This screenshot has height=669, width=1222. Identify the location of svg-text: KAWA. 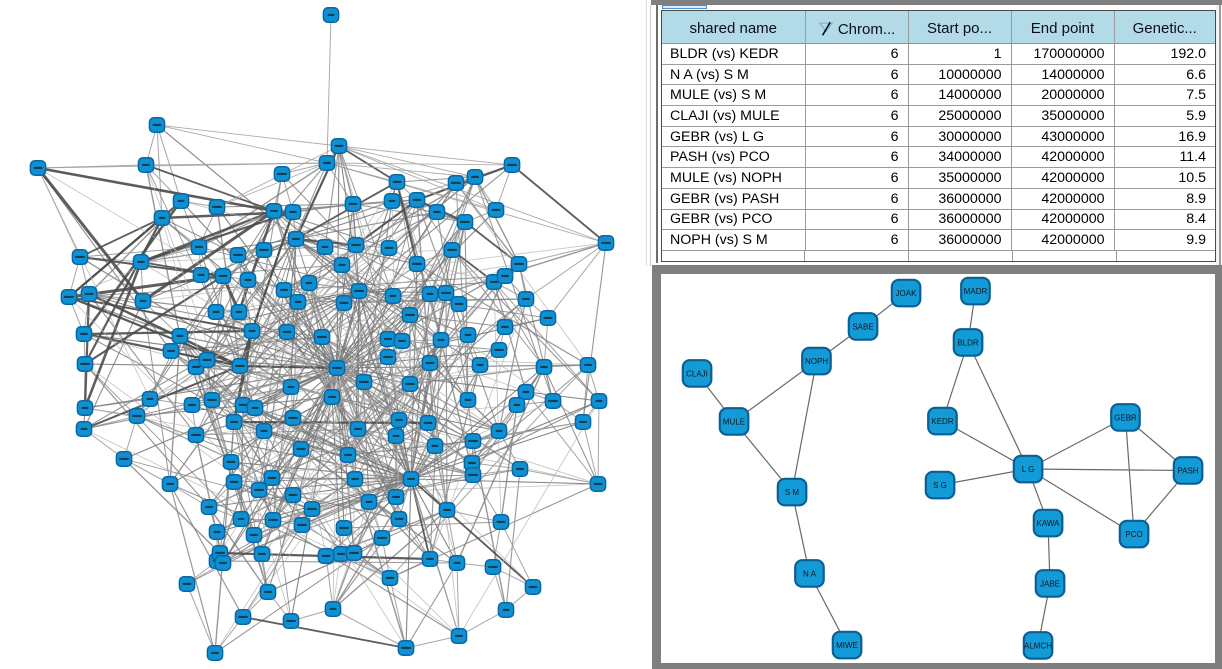
(1049, 523).